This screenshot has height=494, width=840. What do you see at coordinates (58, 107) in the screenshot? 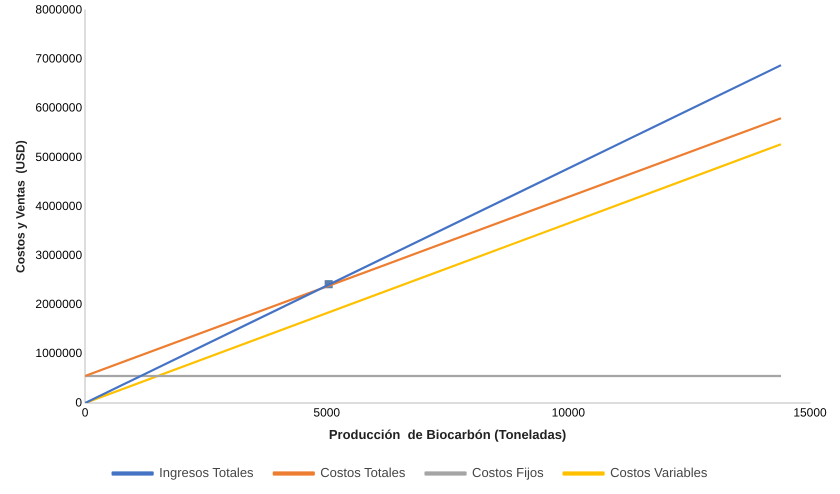
I see `y-tick-label: 6000000` at bounding box center [58, 107].